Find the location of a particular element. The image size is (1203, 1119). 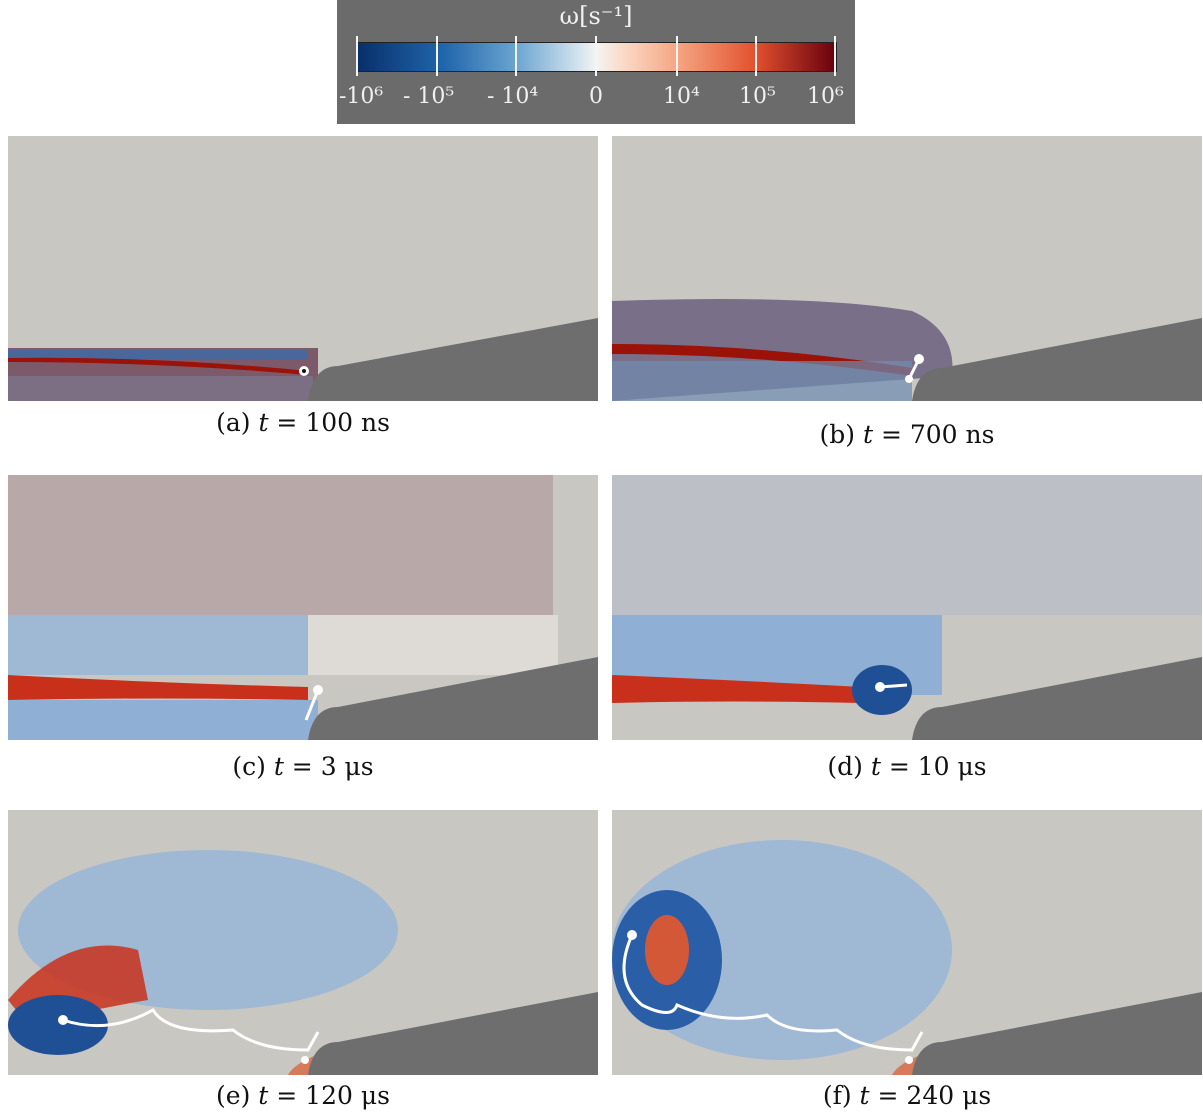

colorbar-label: 10⁴ is located at coordinates (681, 96).